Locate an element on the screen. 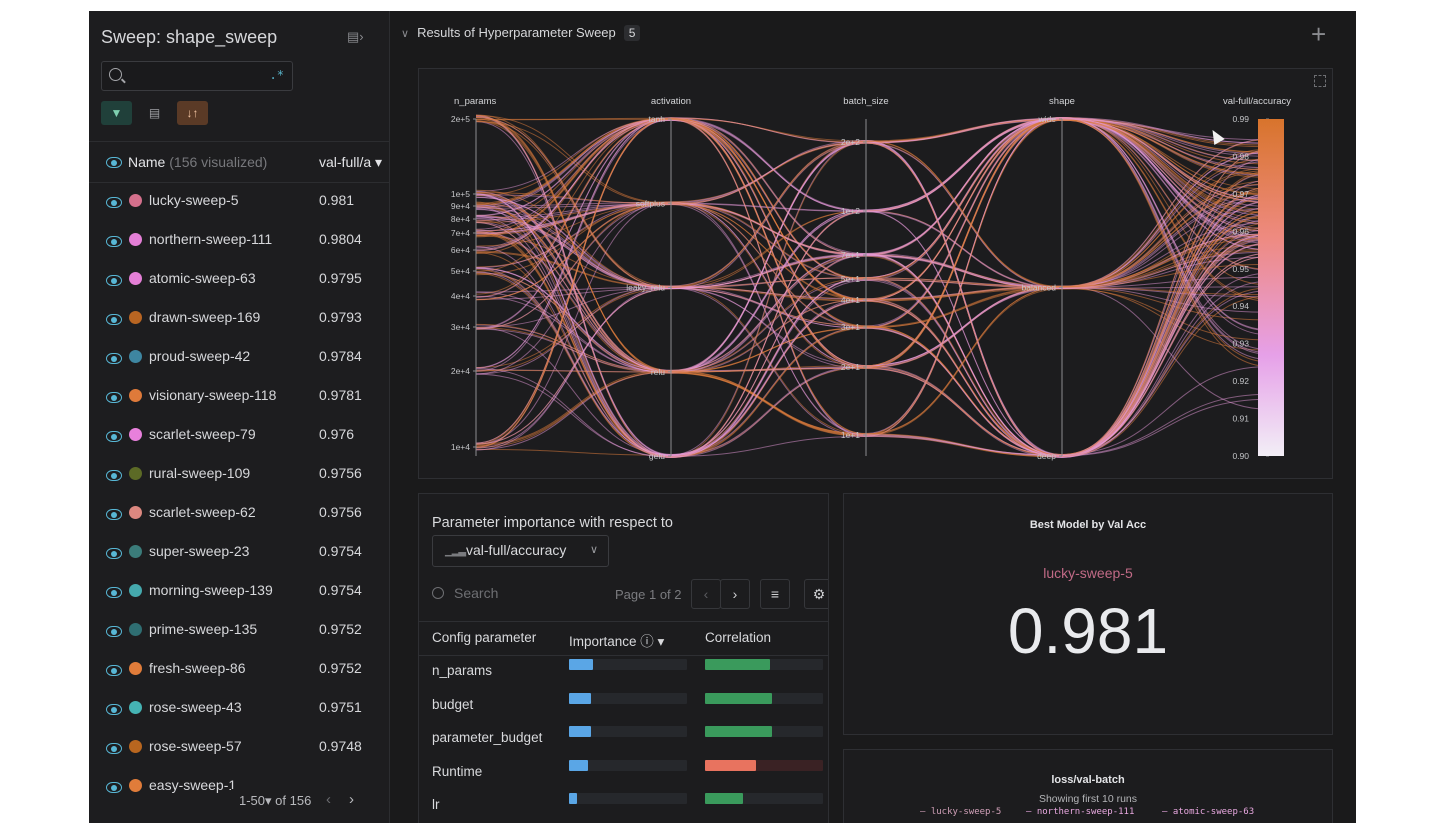 The width and height of the screenshot is (1440, 833). best-run-name: lucky-sweep-5 is located at coordinates (1088, 573).